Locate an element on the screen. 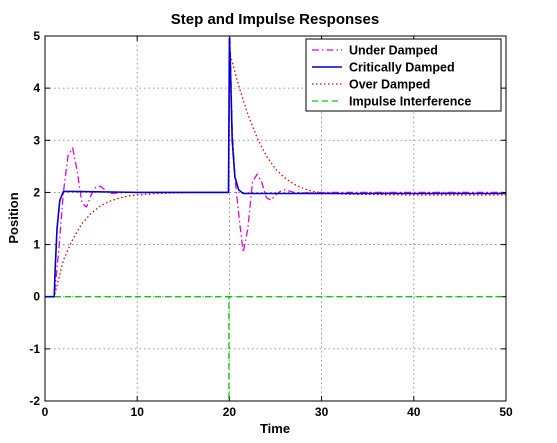 Image resolution: width=557 pixels, height=443 pixels. chart-title: Step and Impulse Responses is located at coordinates (275, 19).